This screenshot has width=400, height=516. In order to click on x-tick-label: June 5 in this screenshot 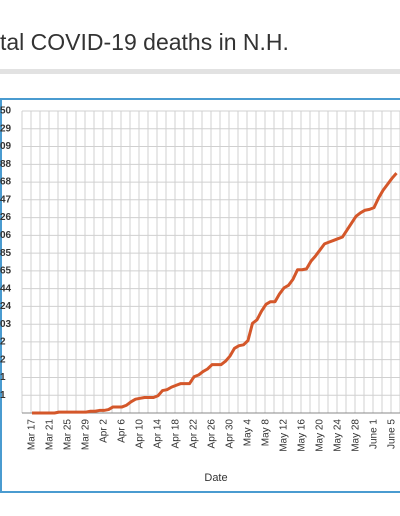, I will do `click(392, 434)`.